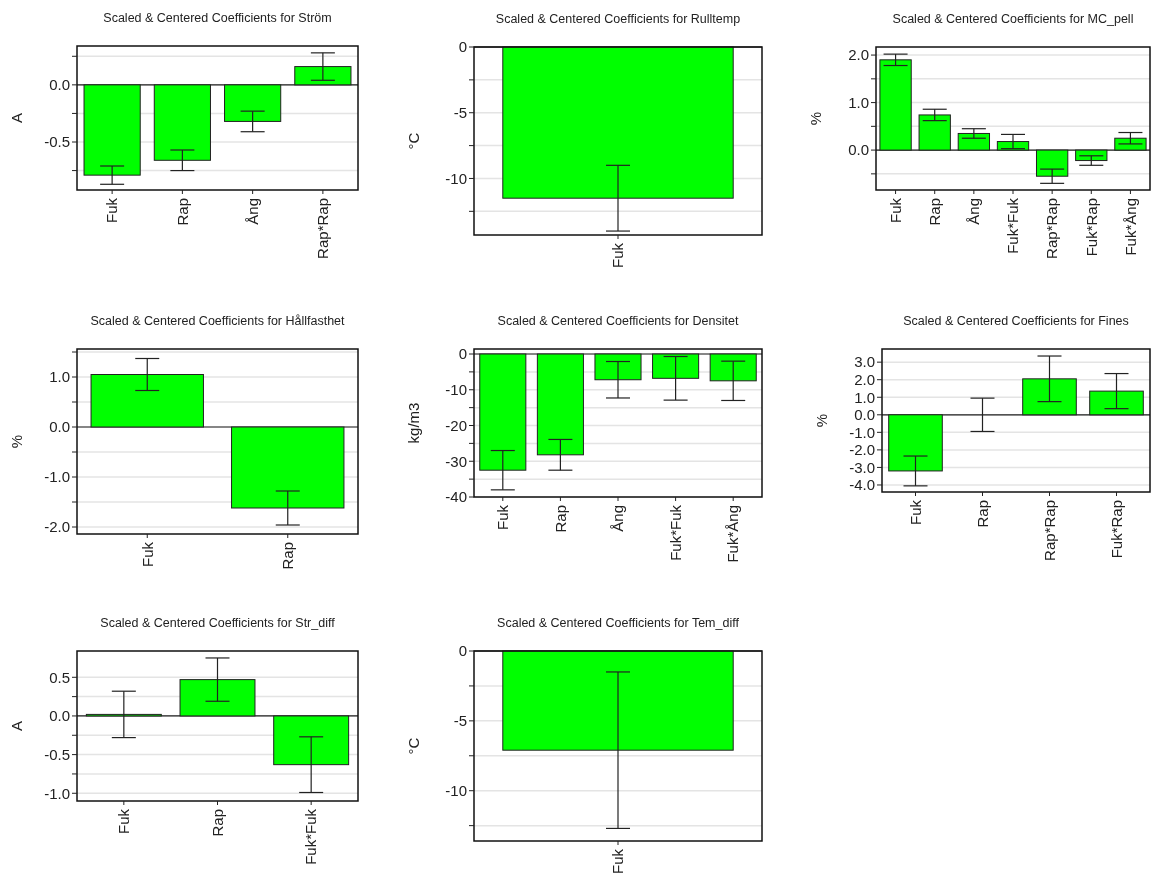 The width and height of the screenshot is (1162, 881). Describe the element at coordinates (59, 677) in the screenshot. I see `y-tick-label: 0.5` at that location.